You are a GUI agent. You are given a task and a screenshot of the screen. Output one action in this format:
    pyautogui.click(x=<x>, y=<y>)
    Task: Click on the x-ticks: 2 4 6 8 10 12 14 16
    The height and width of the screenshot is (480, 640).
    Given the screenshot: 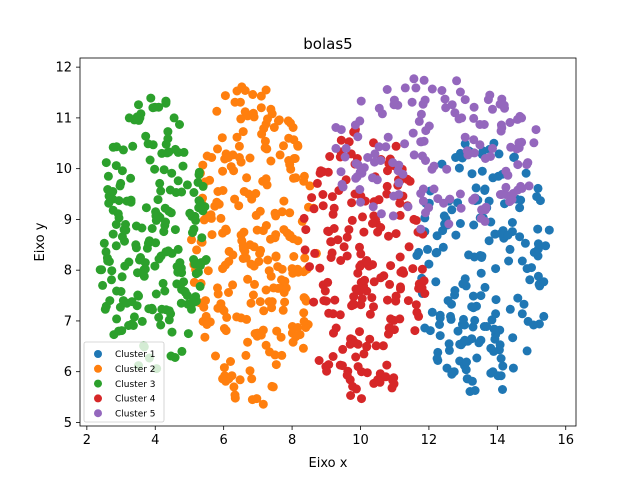 What is the action you would take?
    pyautogui.click(x=328, y=437)
    